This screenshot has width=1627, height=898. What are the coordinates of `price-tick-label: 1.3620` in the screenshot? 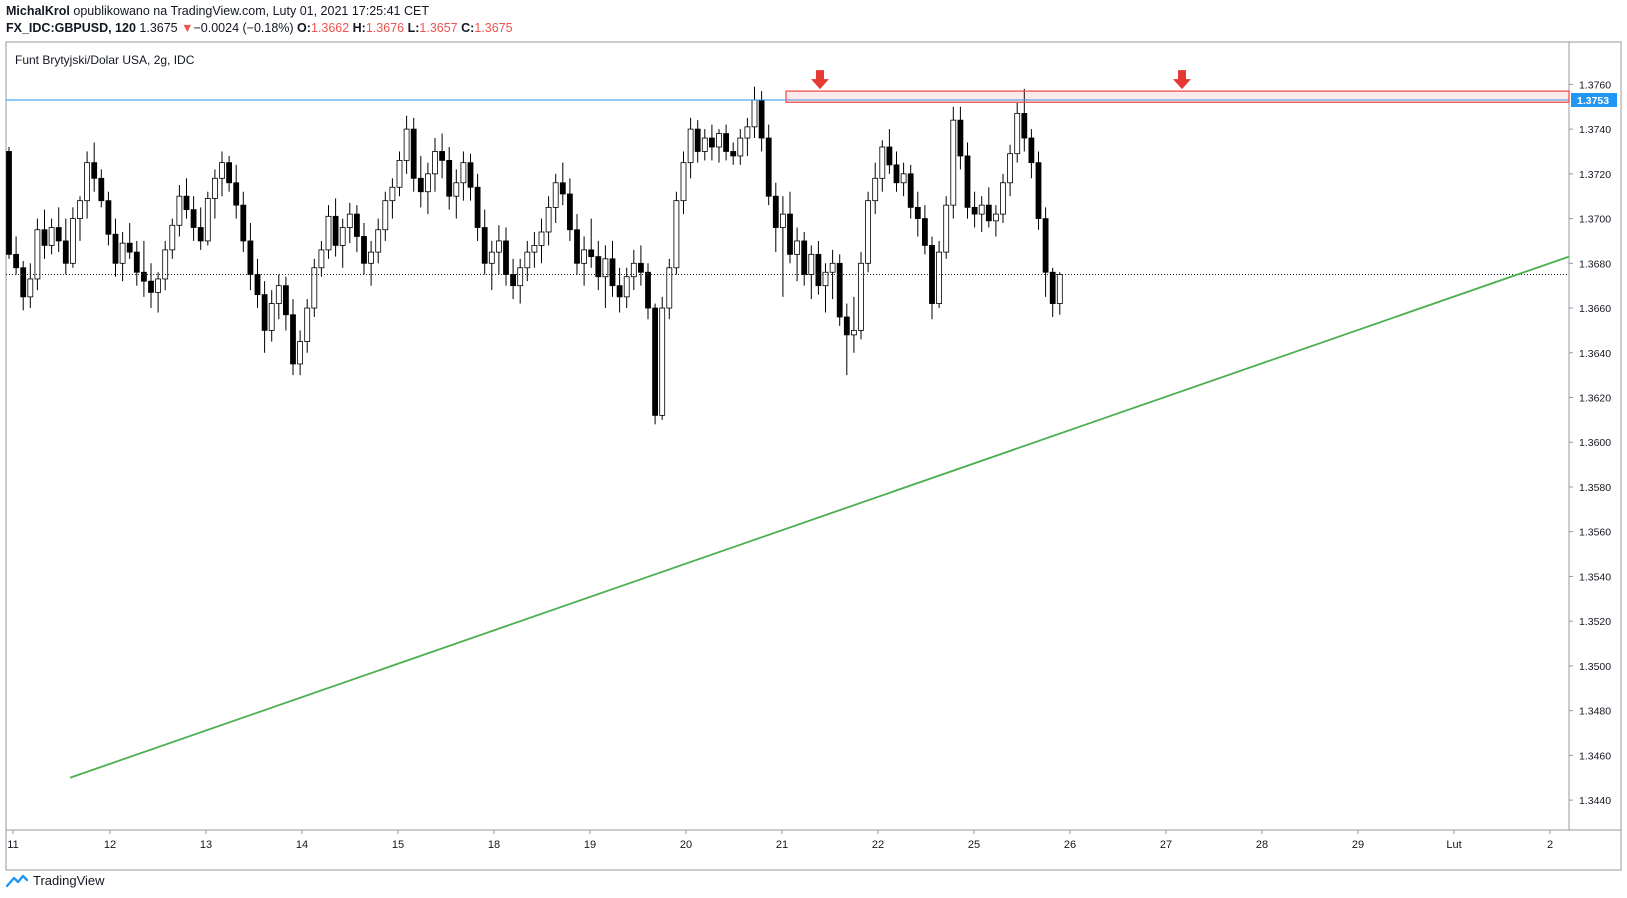 It's located at (1595, 399).